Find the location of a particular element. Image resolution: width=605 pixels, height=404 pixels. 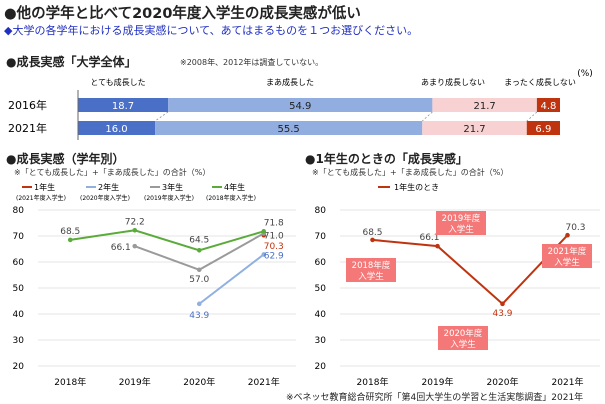

grade-x-tick-label: 2018年 is located at coordinates (70, 382).